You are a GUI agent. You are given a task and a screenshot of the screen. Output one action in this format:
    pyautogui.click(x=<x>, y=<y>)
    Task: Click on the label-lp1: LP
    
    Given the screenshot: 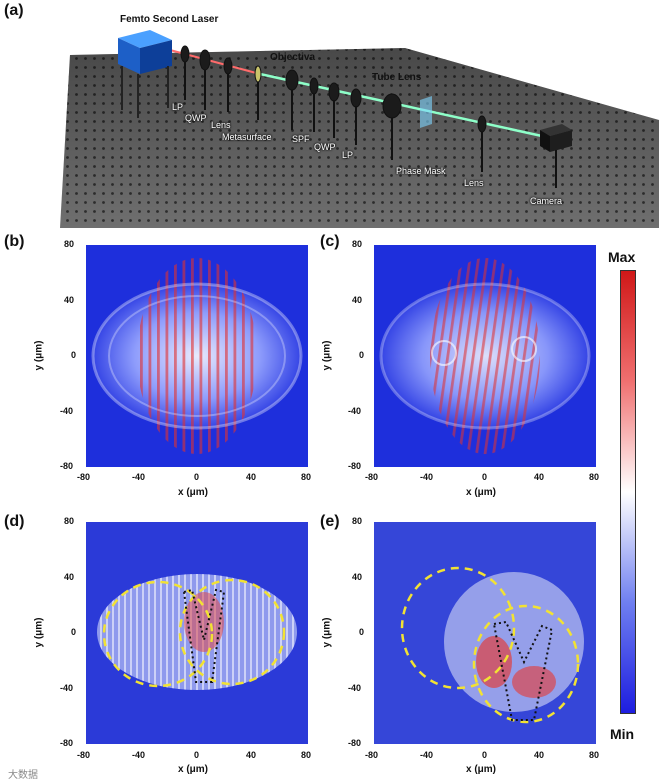 What is the action you would take?
    pyautogui.click(x=178, y=107)
    